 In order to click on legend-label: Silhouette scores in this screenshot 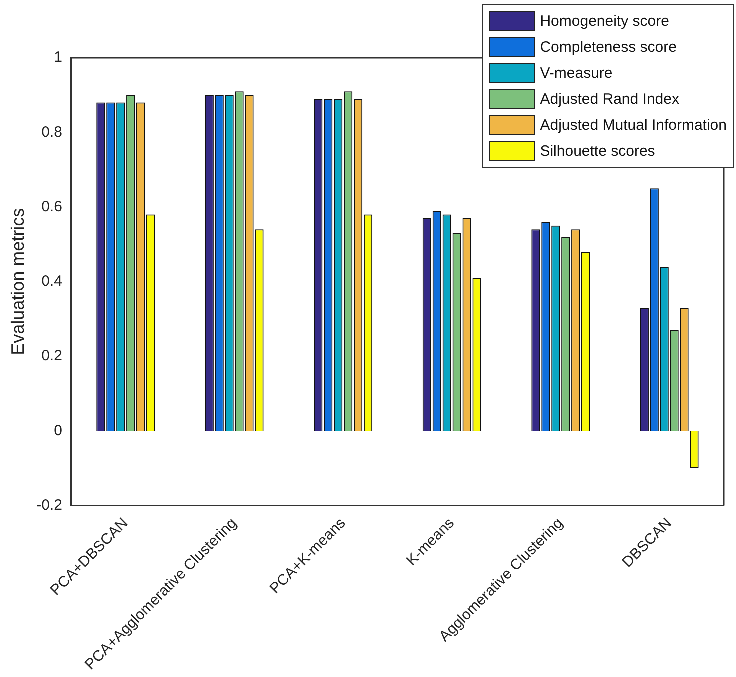, I will do `click(598, 151)`.